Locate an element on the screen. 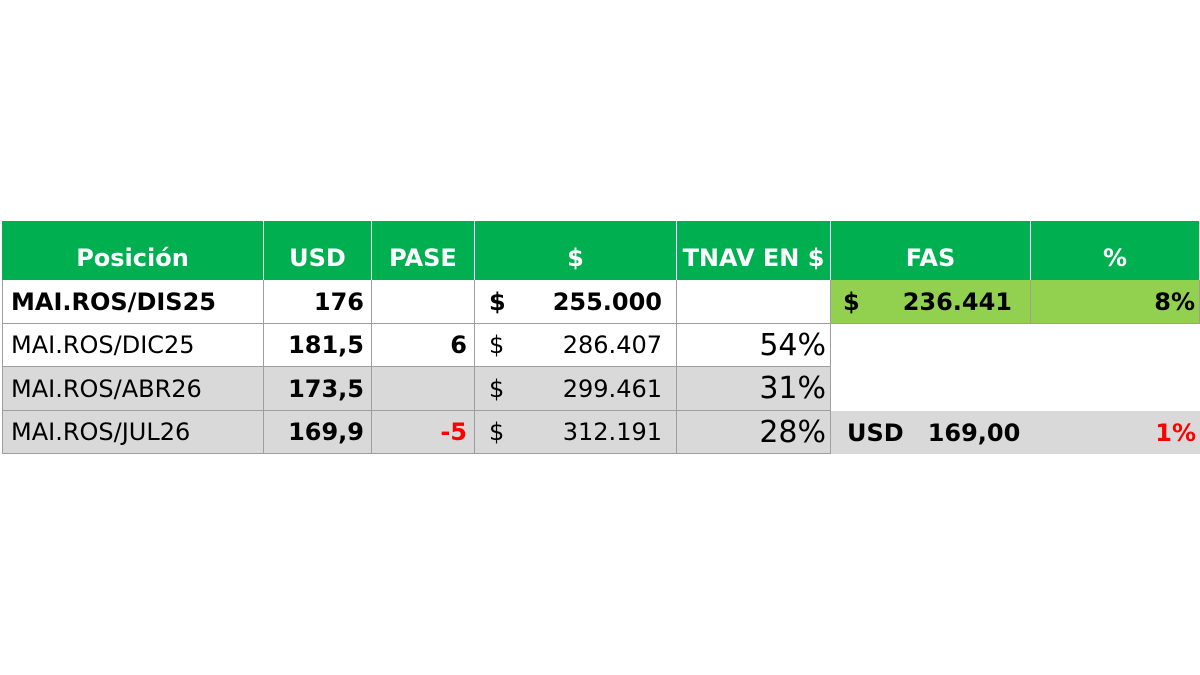 The width and height of the screenshot is (1200, 675). header-percent: % is located at coordinates (1115, 250).